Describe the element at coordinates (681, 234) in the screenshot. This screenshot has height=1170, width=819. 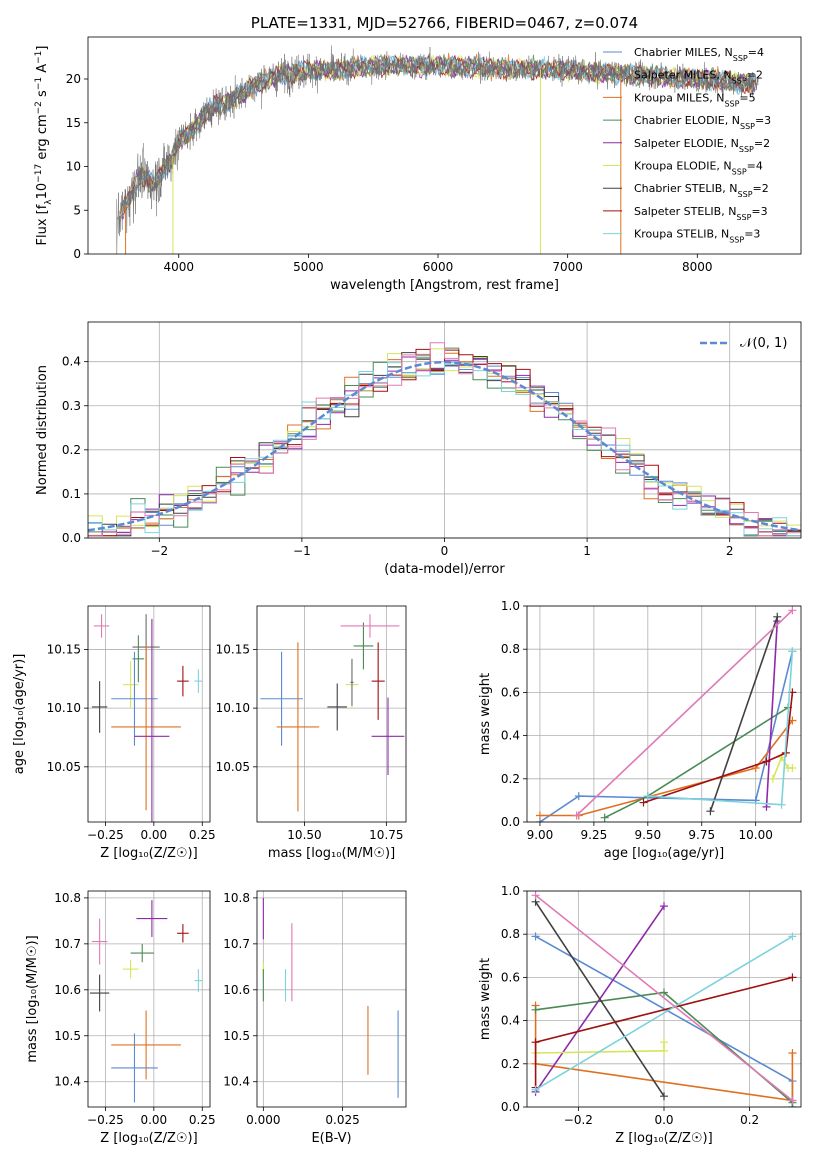
I see `legend-pre: Kroupa STELIB, N` at that location.